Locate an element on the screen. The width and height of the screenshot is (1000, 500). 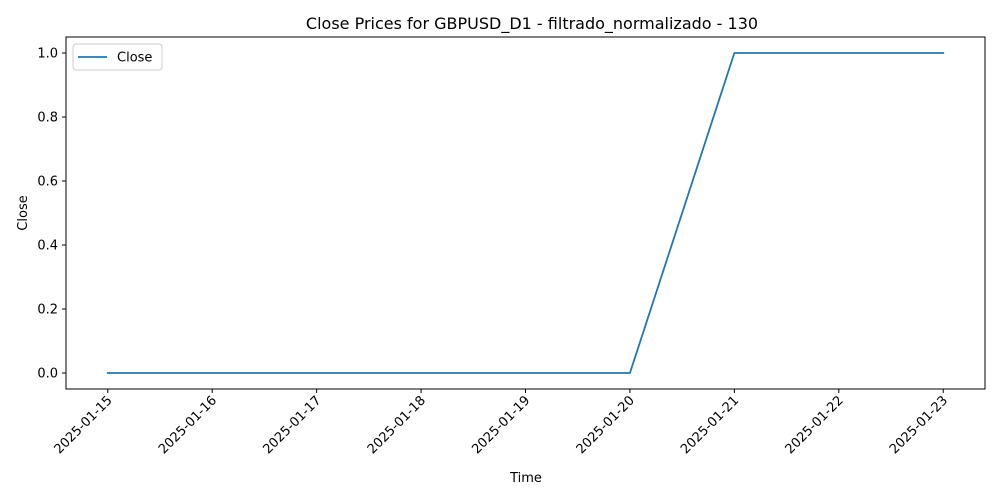
y-tick-label: 0.6 is located at coordinates (47, 182).